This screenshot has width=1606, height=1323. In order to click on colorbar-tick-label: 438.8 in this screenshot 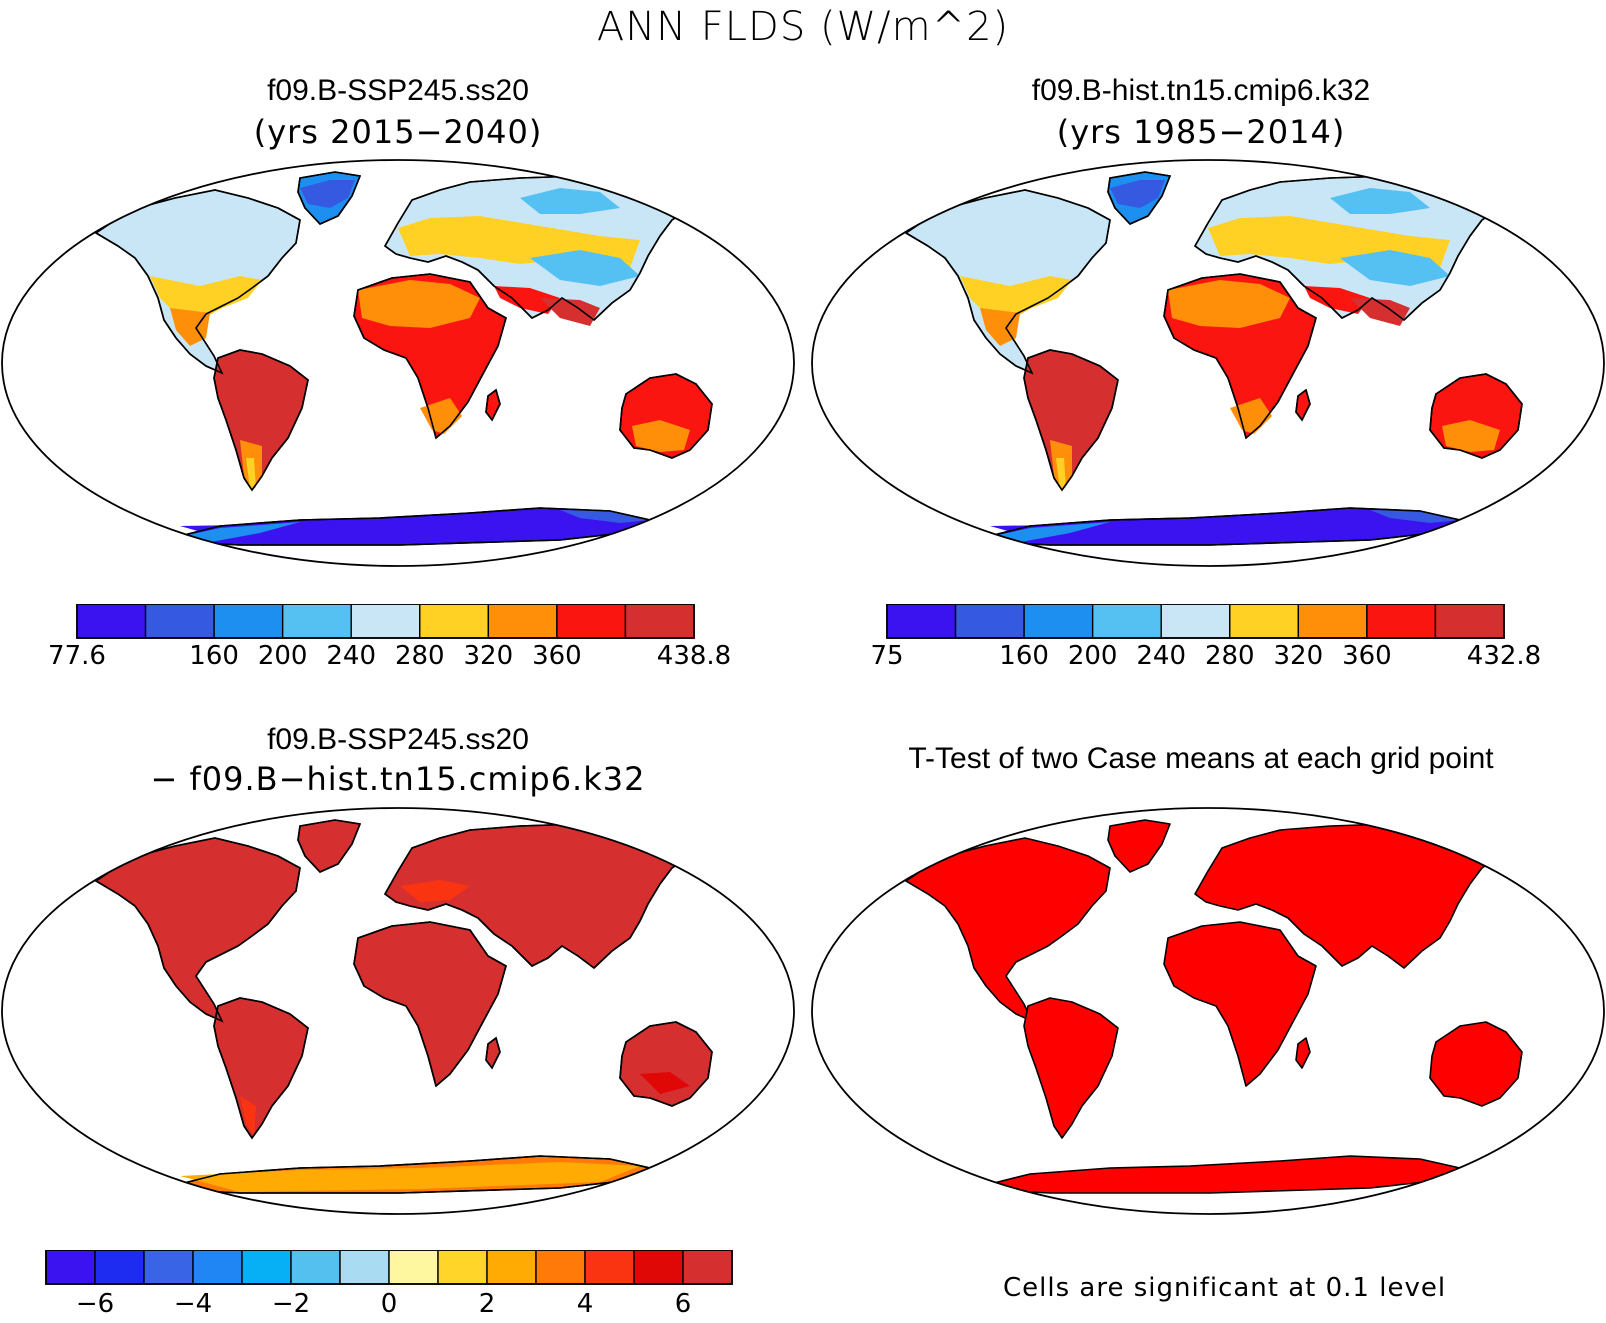, I will do `click(694, 656)`.